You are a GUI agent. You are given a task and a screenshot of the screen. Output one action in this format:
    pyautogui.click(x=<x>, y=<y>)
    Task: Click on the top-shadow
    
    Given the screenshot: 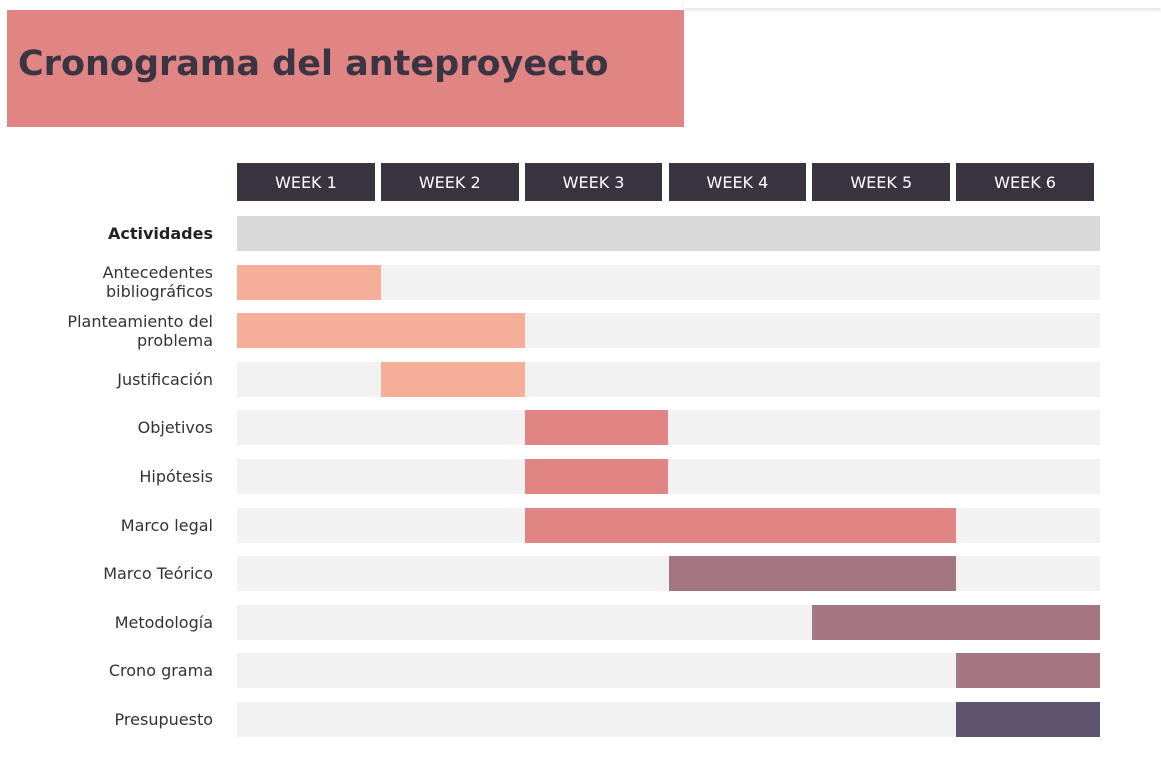 What is the action you would take?
    pyautogui.click(x=922, y=4)
    